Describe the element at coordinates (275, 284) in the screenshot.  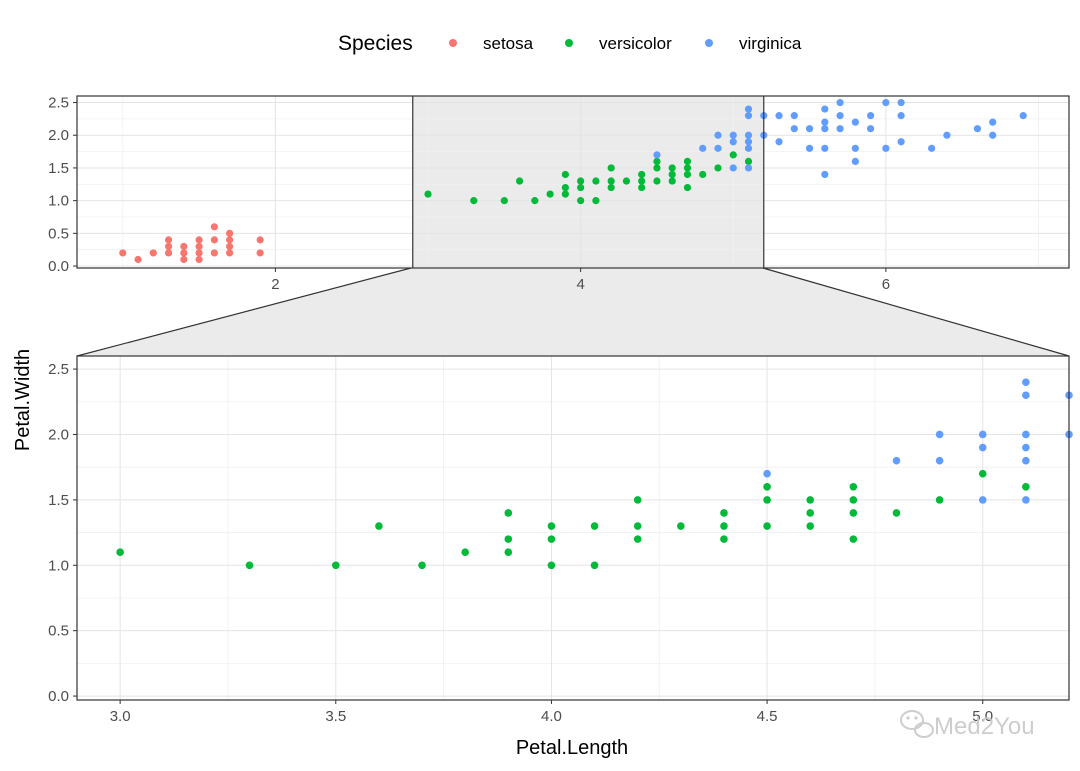
I see `x-tick-label: 2` at that location.